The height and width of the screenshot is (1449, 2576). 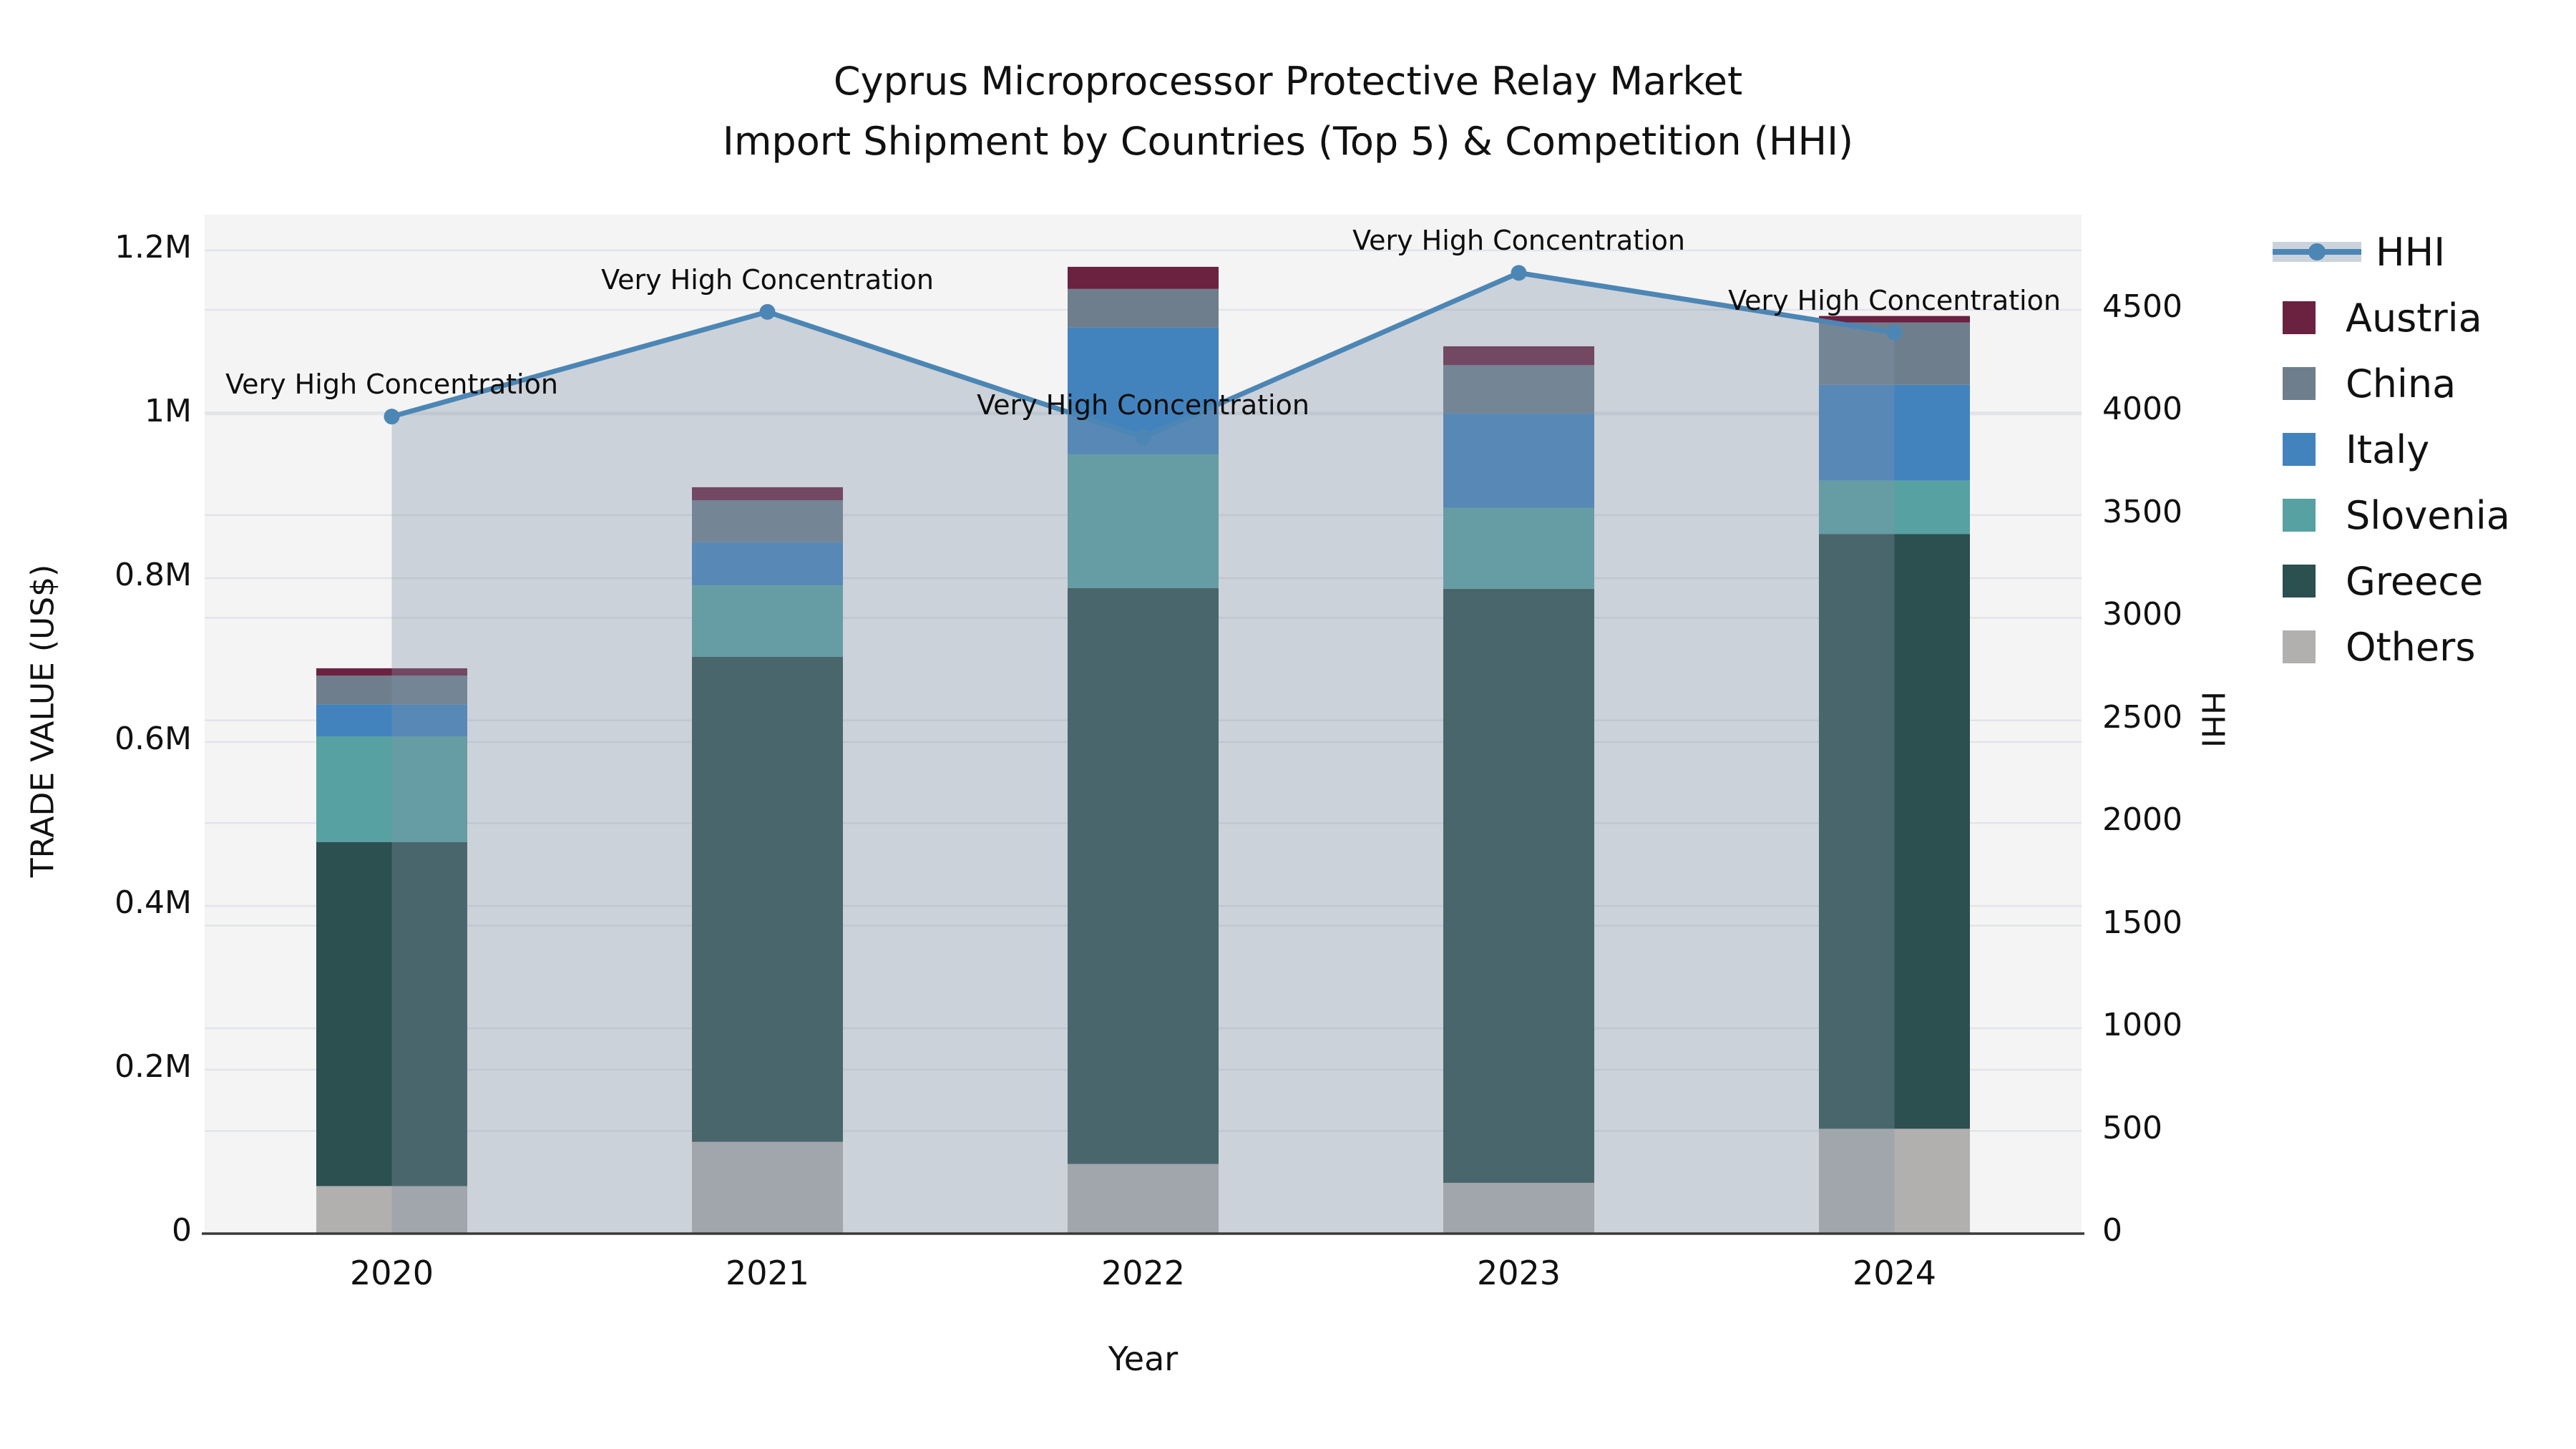 I want to click on legend-swatch-slovenia, so click(x=2299, y=515).